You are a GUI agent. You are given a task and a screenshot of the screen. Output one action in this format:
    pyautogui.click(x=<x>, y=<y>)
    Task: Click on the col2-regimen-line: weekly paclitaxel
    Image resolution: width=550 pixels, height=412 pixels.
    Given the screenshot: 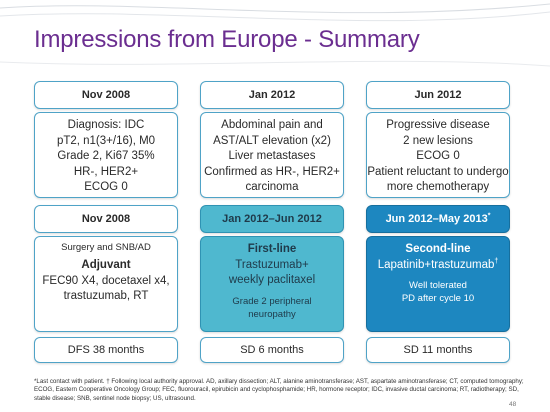 What is the action you would take?
    pyautogui.click(x=272, y=280)
    